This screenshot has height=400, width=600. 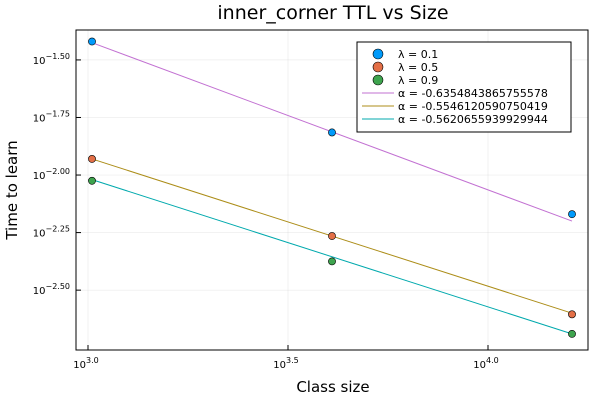 What do you see at coordinates (57, 56) in the screenshot?
I see `y-tick-exponent: −1.50` at bounding box center [57, 56].